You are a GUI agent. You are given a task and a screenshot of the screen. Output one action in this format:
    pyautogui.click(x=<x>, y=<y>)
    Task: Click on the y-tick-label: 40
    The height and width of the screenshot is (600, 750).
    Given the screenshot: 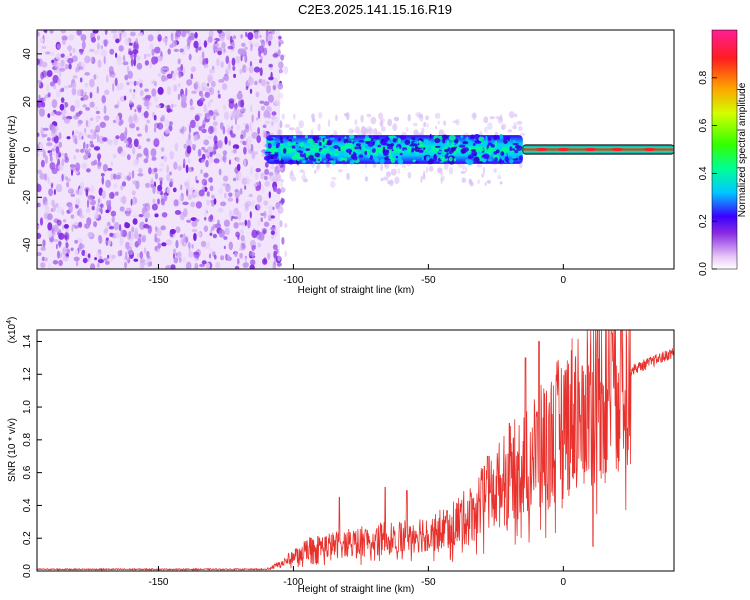 What is the action you would take?
    pyautogui.click(x=27, y=54)
    